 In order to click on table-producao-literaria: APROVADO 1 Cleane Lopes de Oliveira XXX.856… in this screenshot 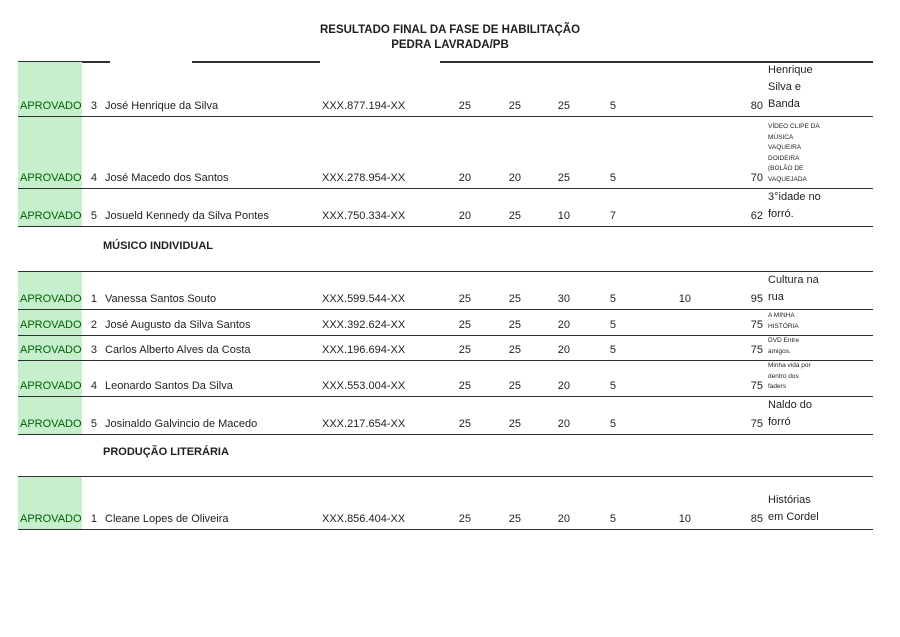, I will do `click(445, 503)`.